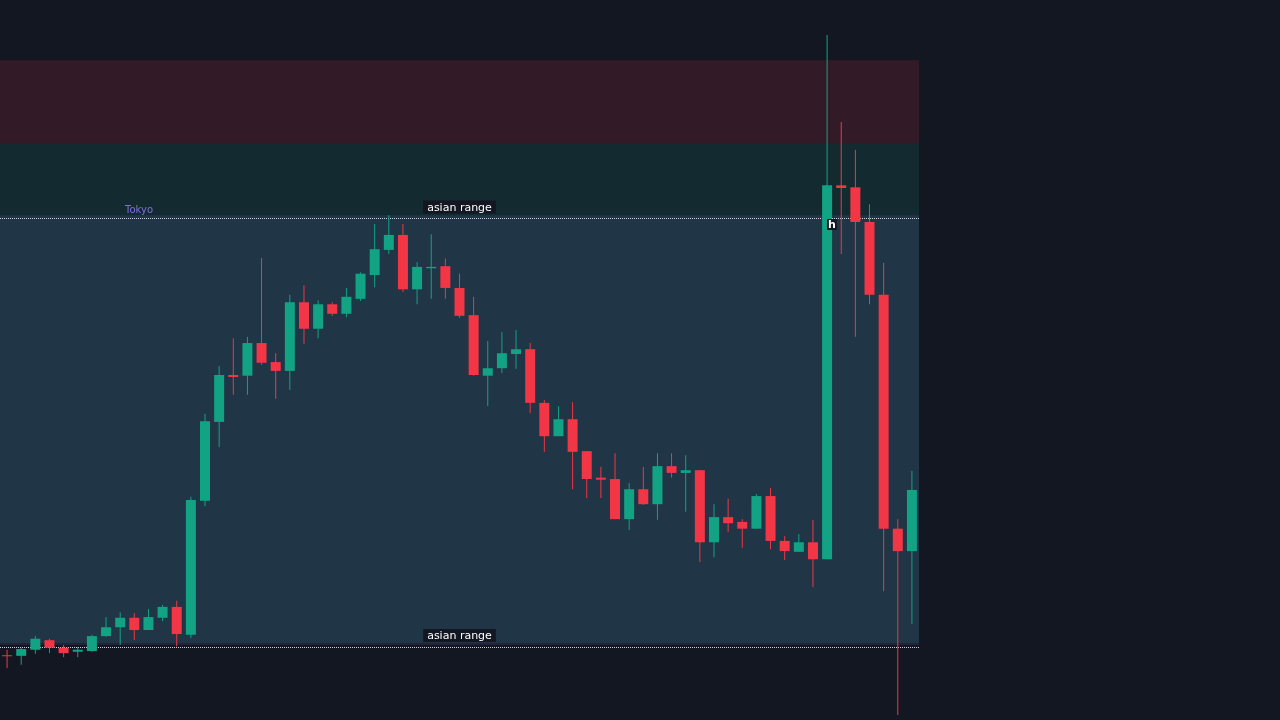 This screenshot has height=720, width=1280. I want to click on annotation: h, so click(832, 224).